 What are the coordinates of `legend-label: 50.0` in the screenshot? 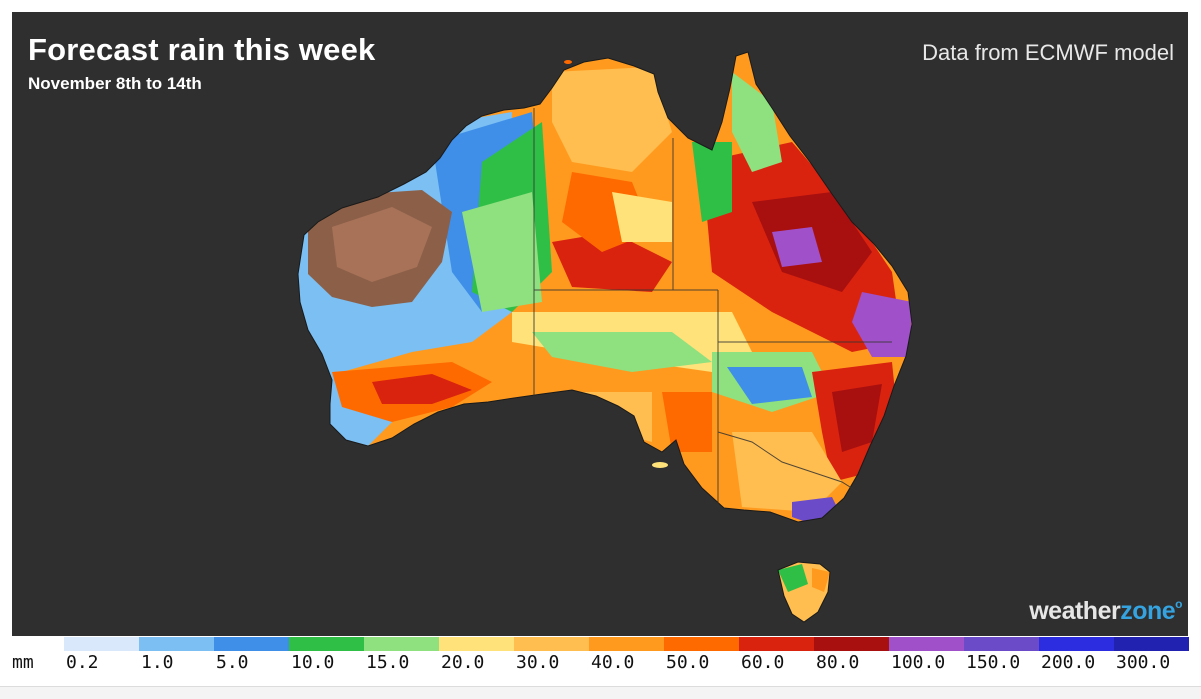 It's located at (688, 662).